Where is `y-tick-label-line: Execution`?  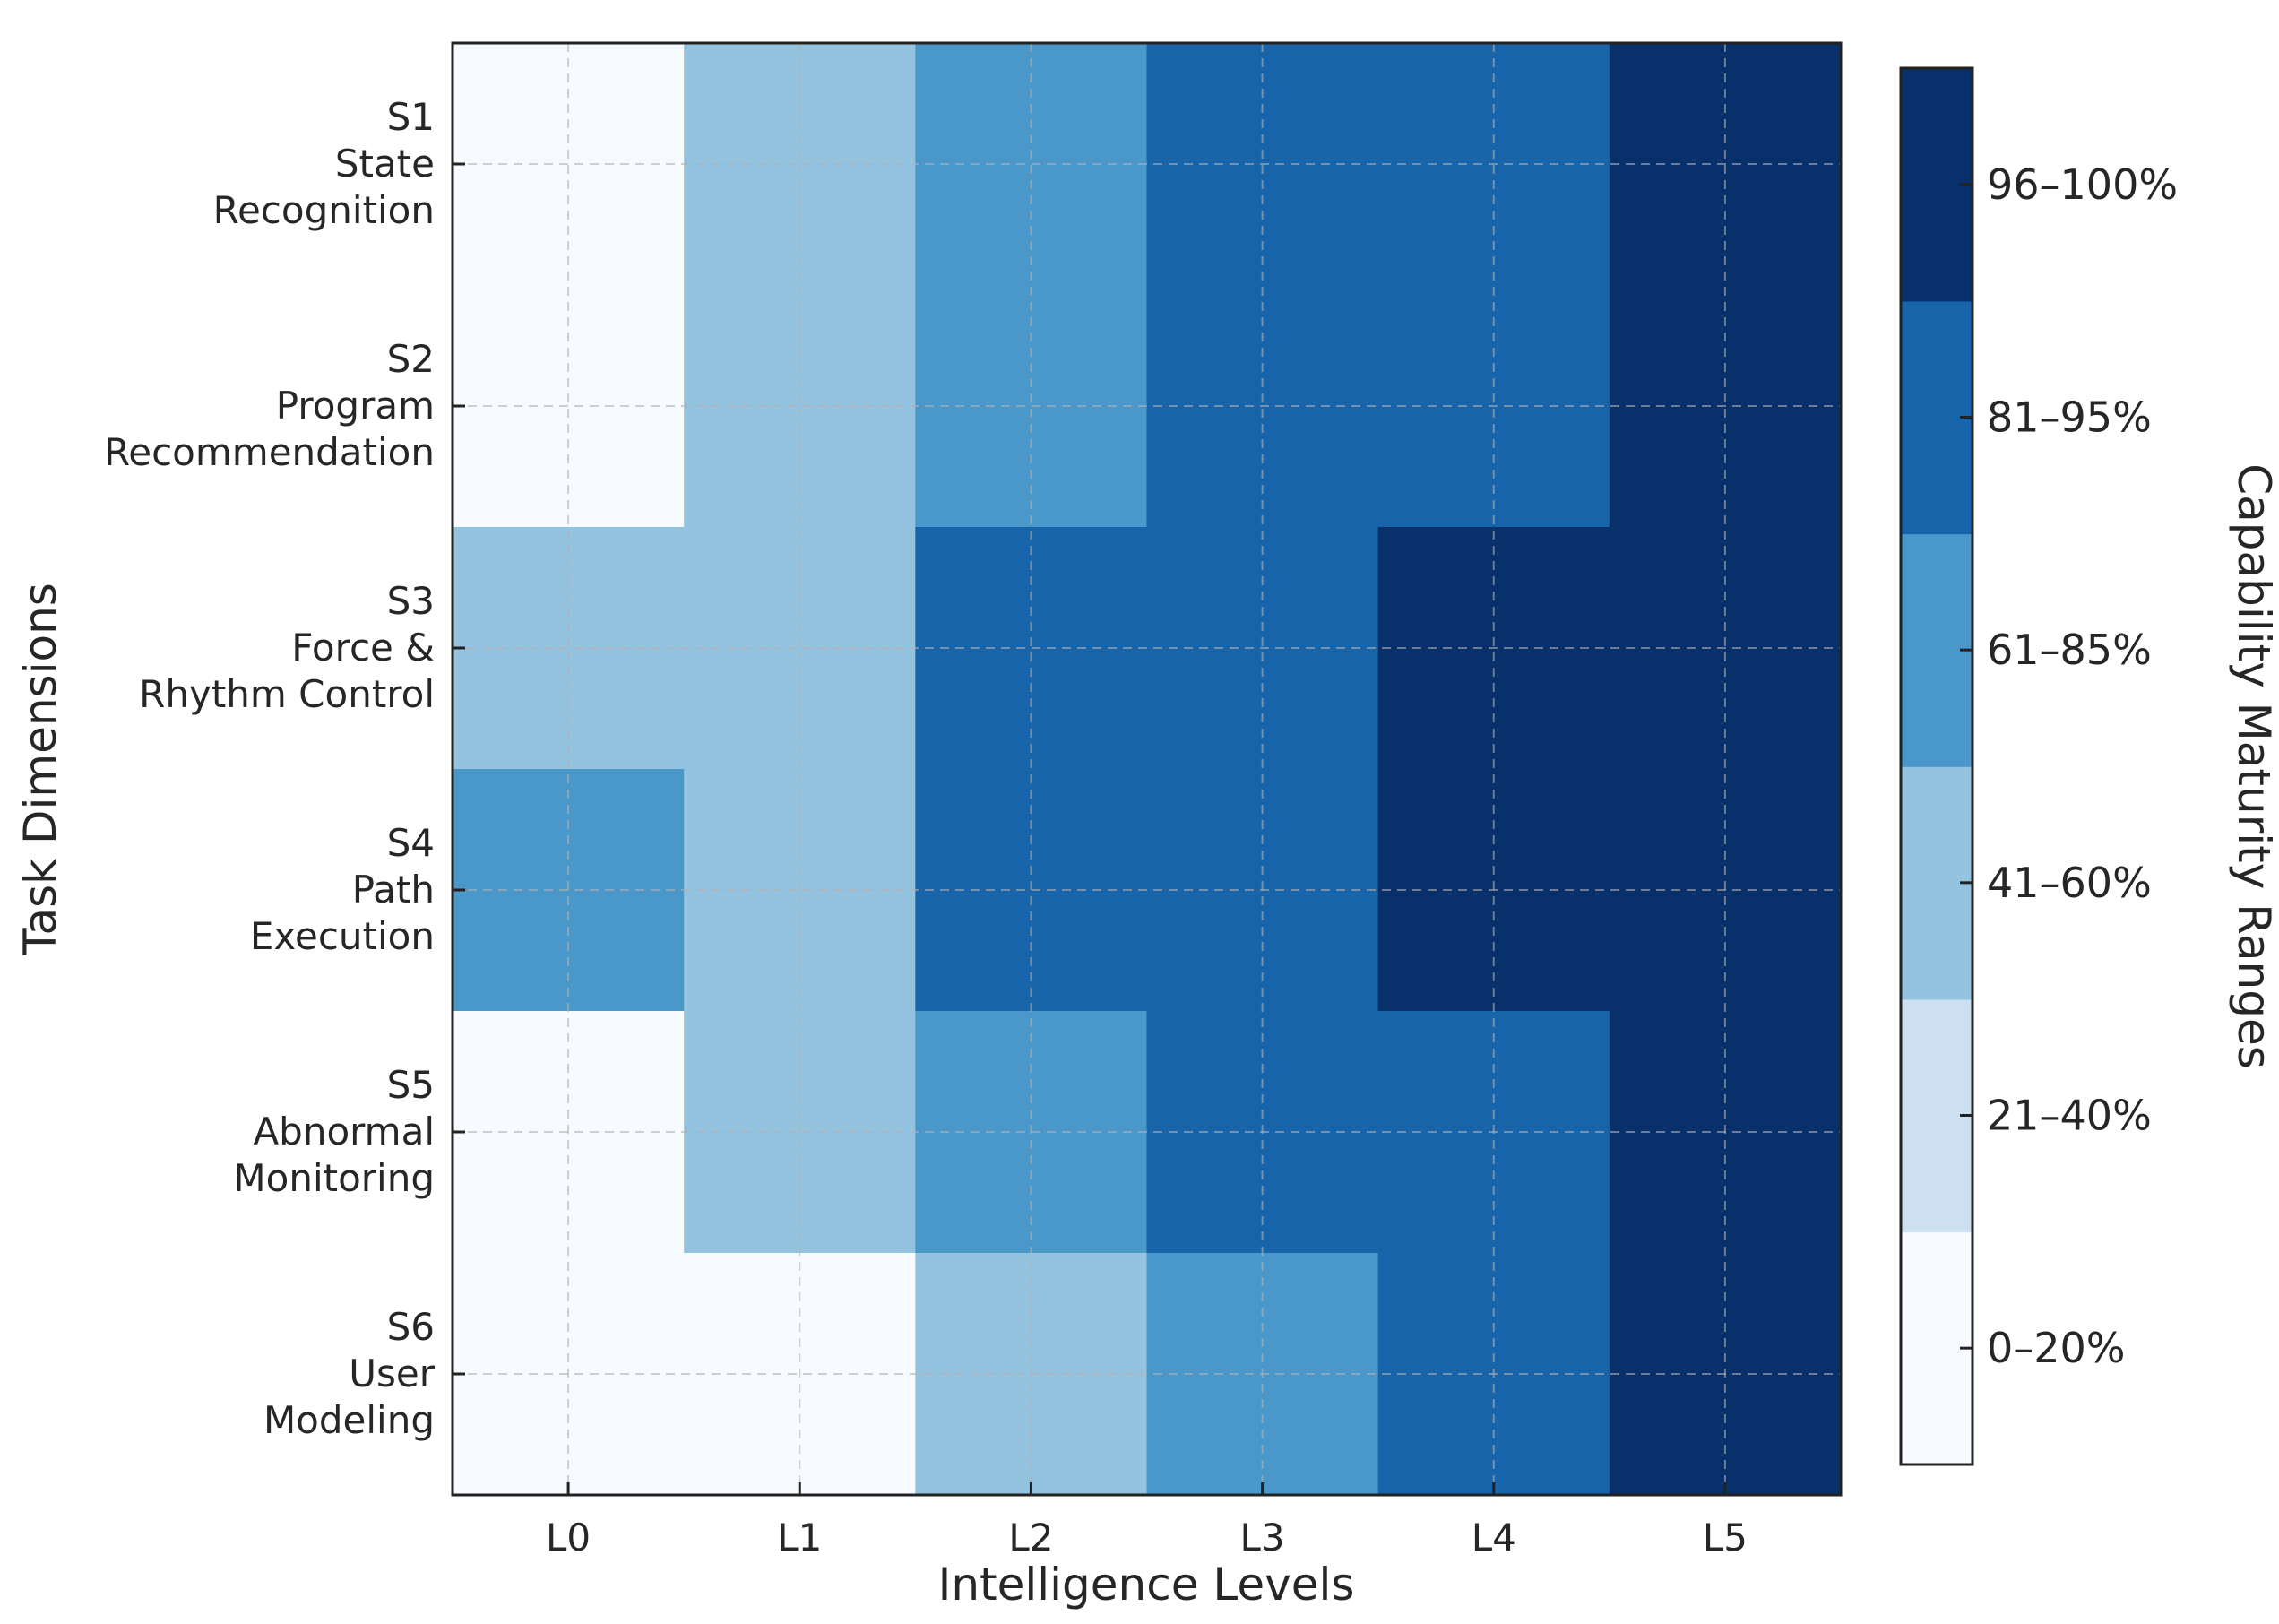 y-tick-label-line: Execution is located at coordinates (342, 936).